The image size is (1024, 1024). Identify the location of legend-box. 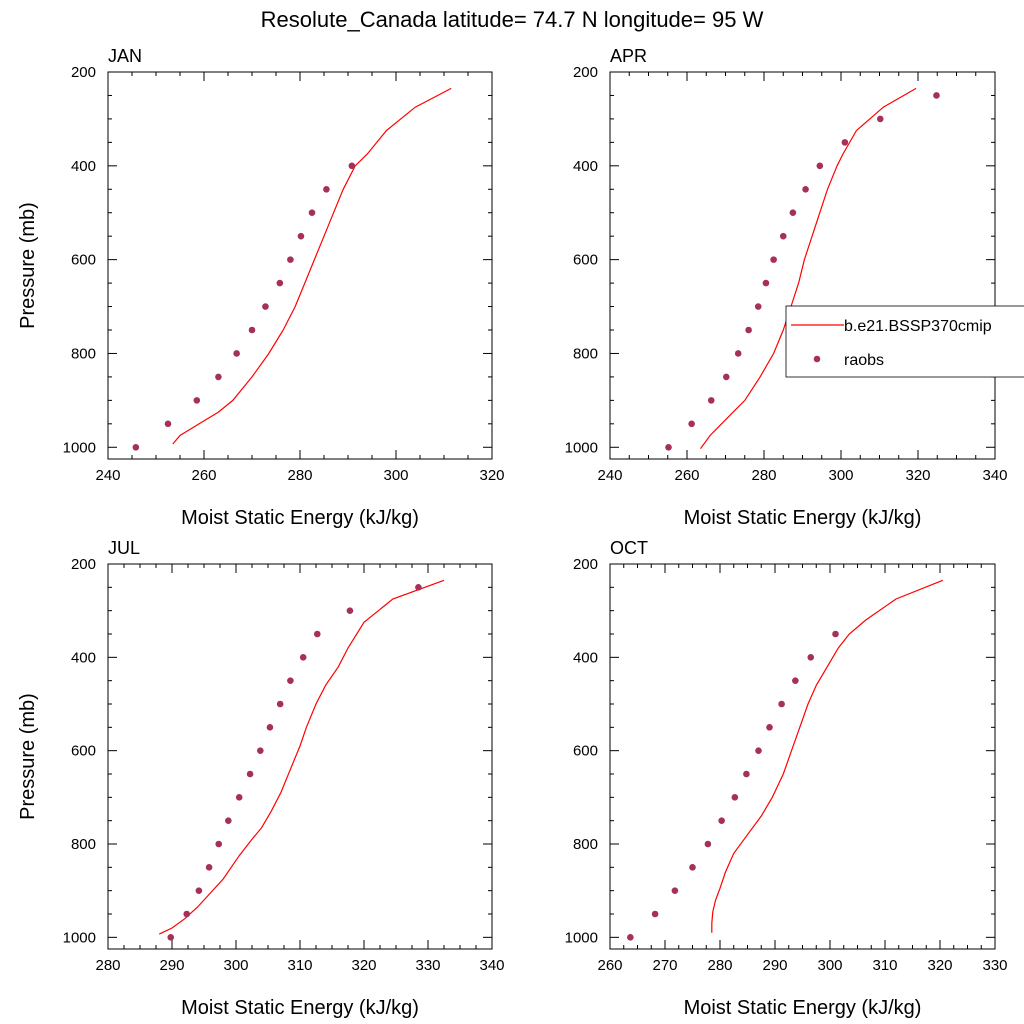
(904, 341).